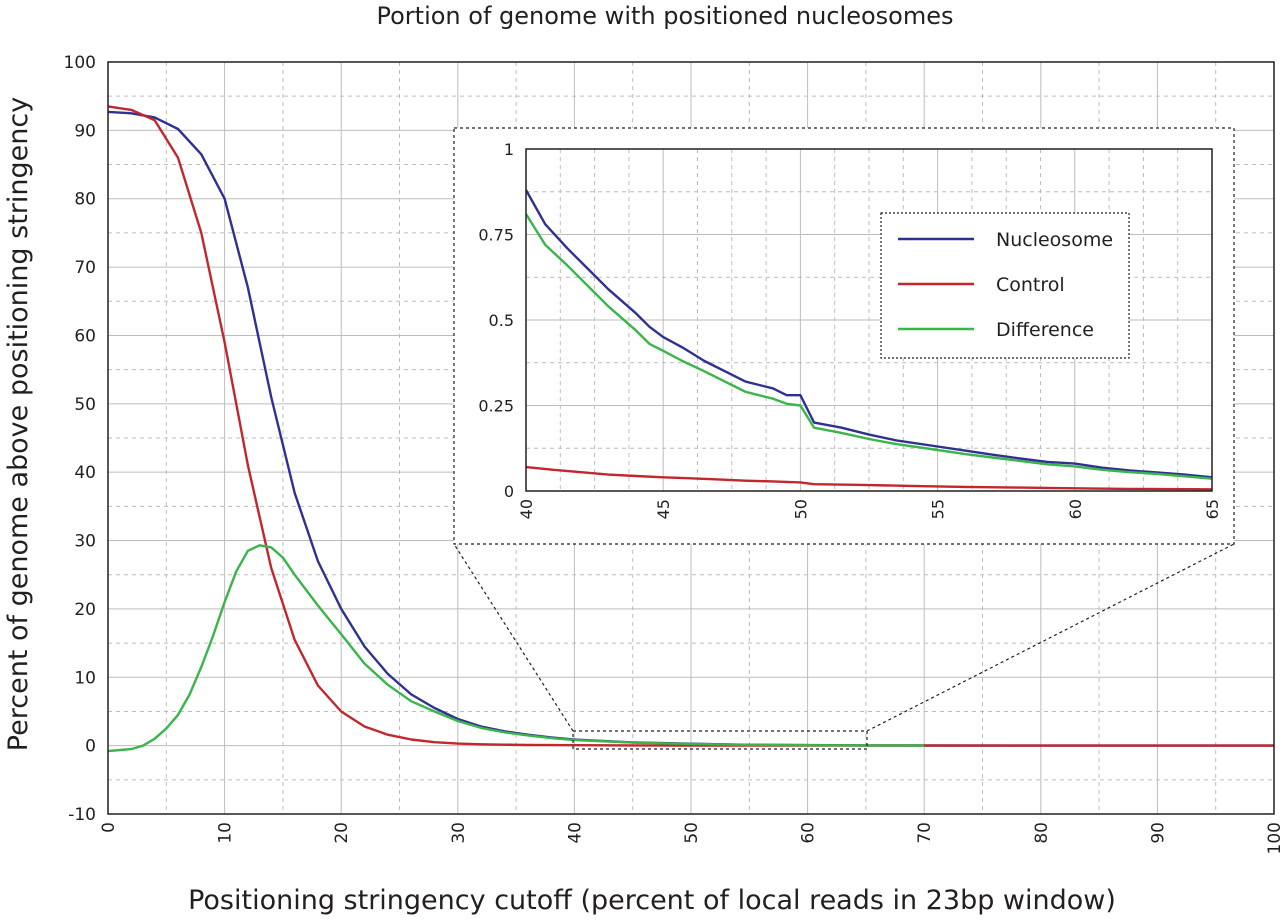  Describe the element at coordinates (80, 63) in the screenshot. I see `main-y-tick-label-100: 100` at that location.